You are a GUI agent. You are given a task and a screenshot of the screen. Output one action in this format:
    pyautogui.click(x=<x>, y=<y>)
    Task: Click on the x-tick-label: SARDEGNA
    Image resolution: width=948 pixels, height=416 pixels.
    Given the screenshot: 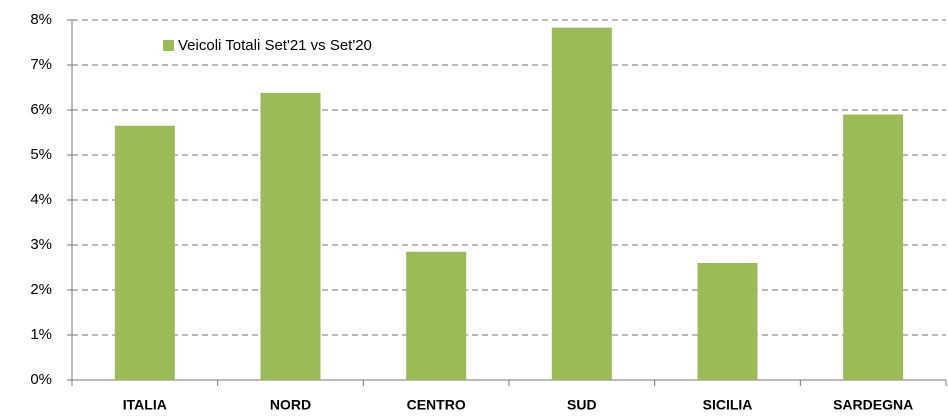 What is the action you would take?
    pyautogui.click(x=873, y=405)
    